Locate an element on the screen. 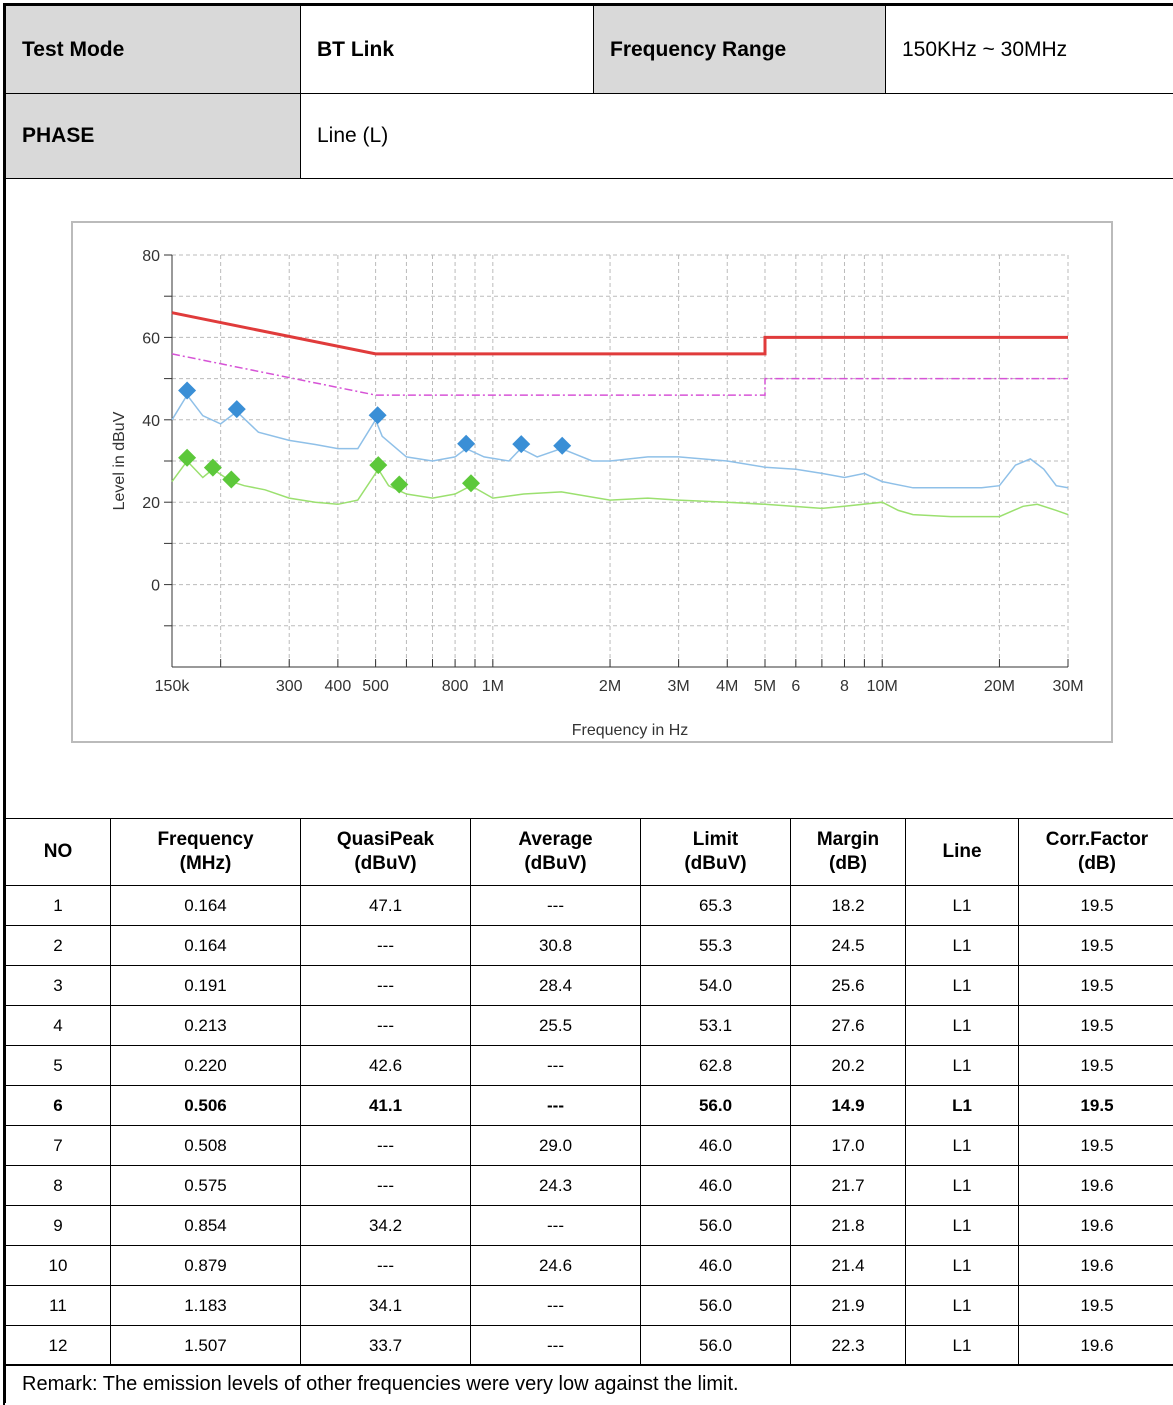 The image size is (1173, 1405). x-tick-label: 5M is located at coordinates (765, 686).